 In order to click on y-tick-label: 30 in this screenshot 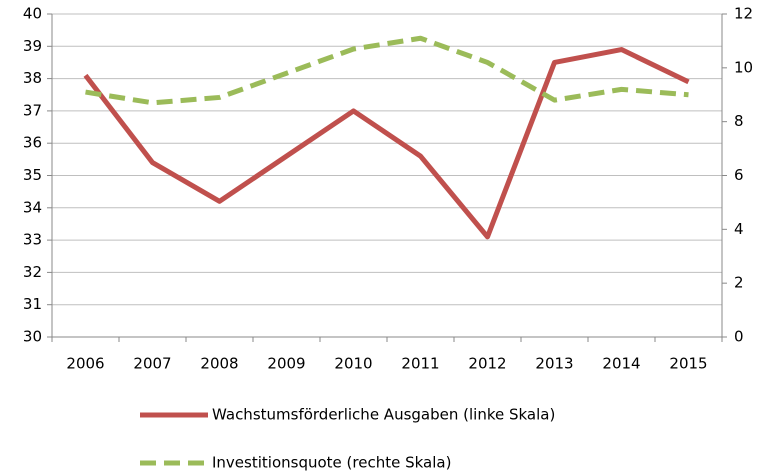, I will do `click(32, 337)`.